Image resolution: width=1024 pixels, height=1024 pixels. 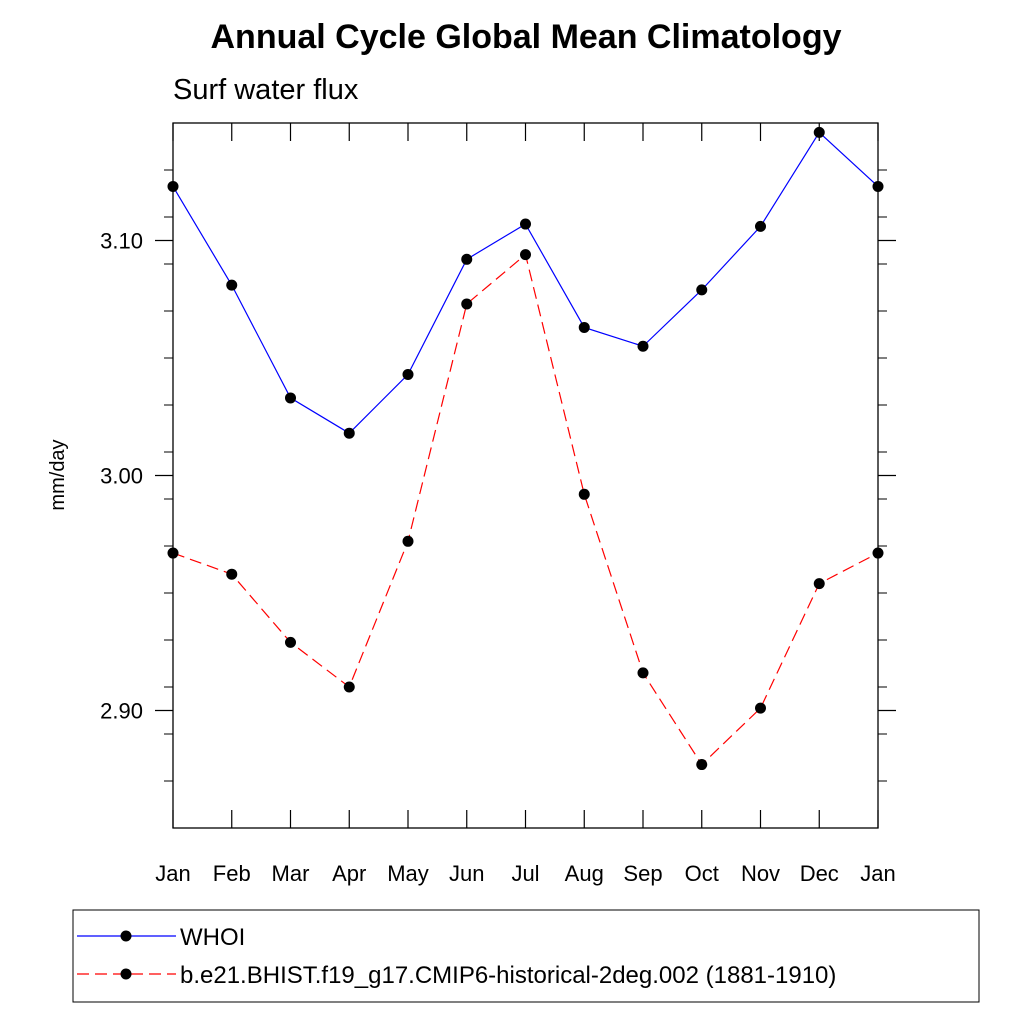 What do you see at coordinates (121, 241) in the screenshot?
I see `y-tick-label: 3.10` at bounding box center [121, 241].